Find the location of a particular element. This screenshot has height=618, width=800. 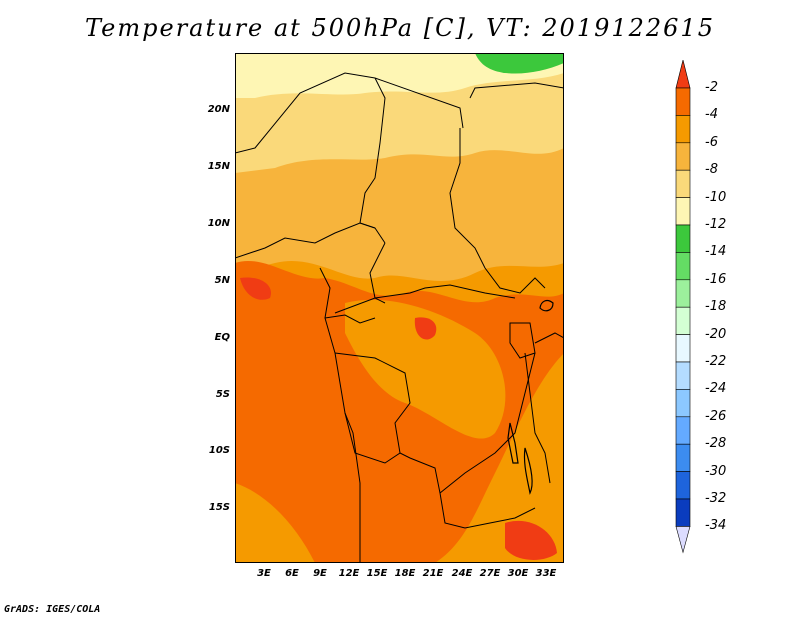

colorbar-label: -18 is located at coordinates (716, 307).